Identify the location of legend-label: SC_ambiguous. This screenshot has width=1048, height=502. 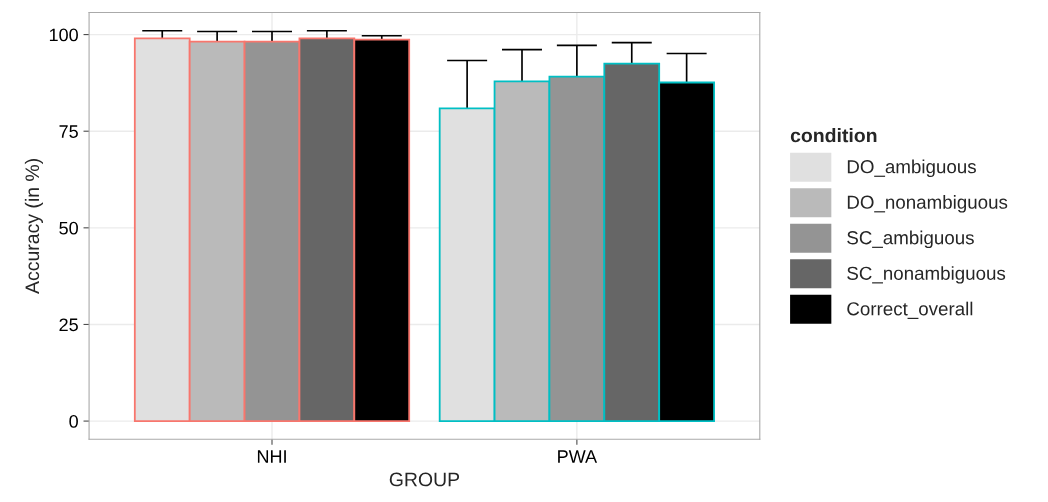
(910, 239).